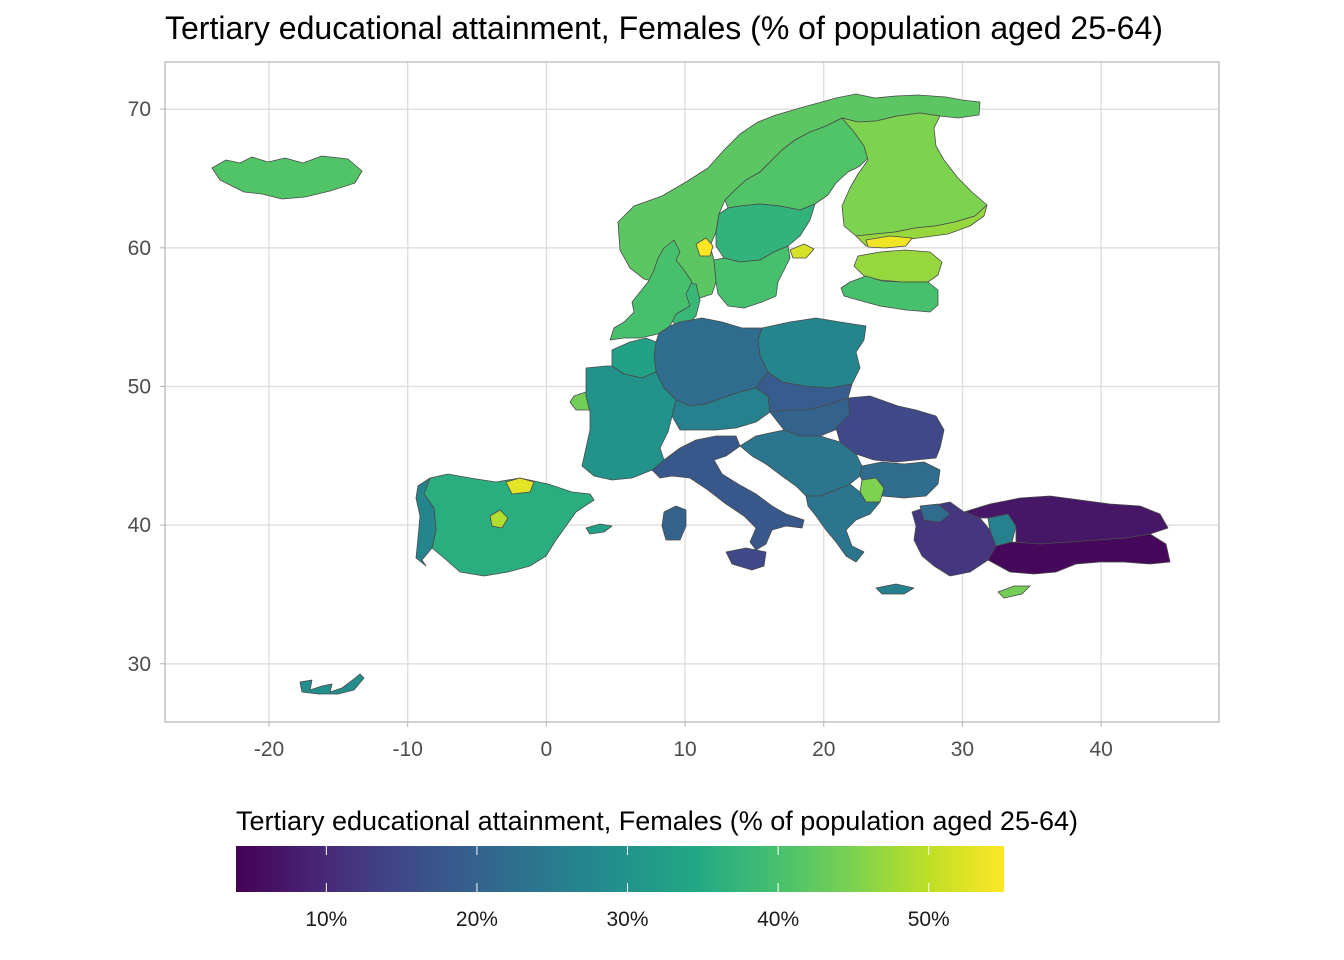 The width and height of the screenshot is (1344, 960). What do you see at coordinates (704, 247) in the screenshot?
I see `region-oslo` at bounding box center [704, 247].